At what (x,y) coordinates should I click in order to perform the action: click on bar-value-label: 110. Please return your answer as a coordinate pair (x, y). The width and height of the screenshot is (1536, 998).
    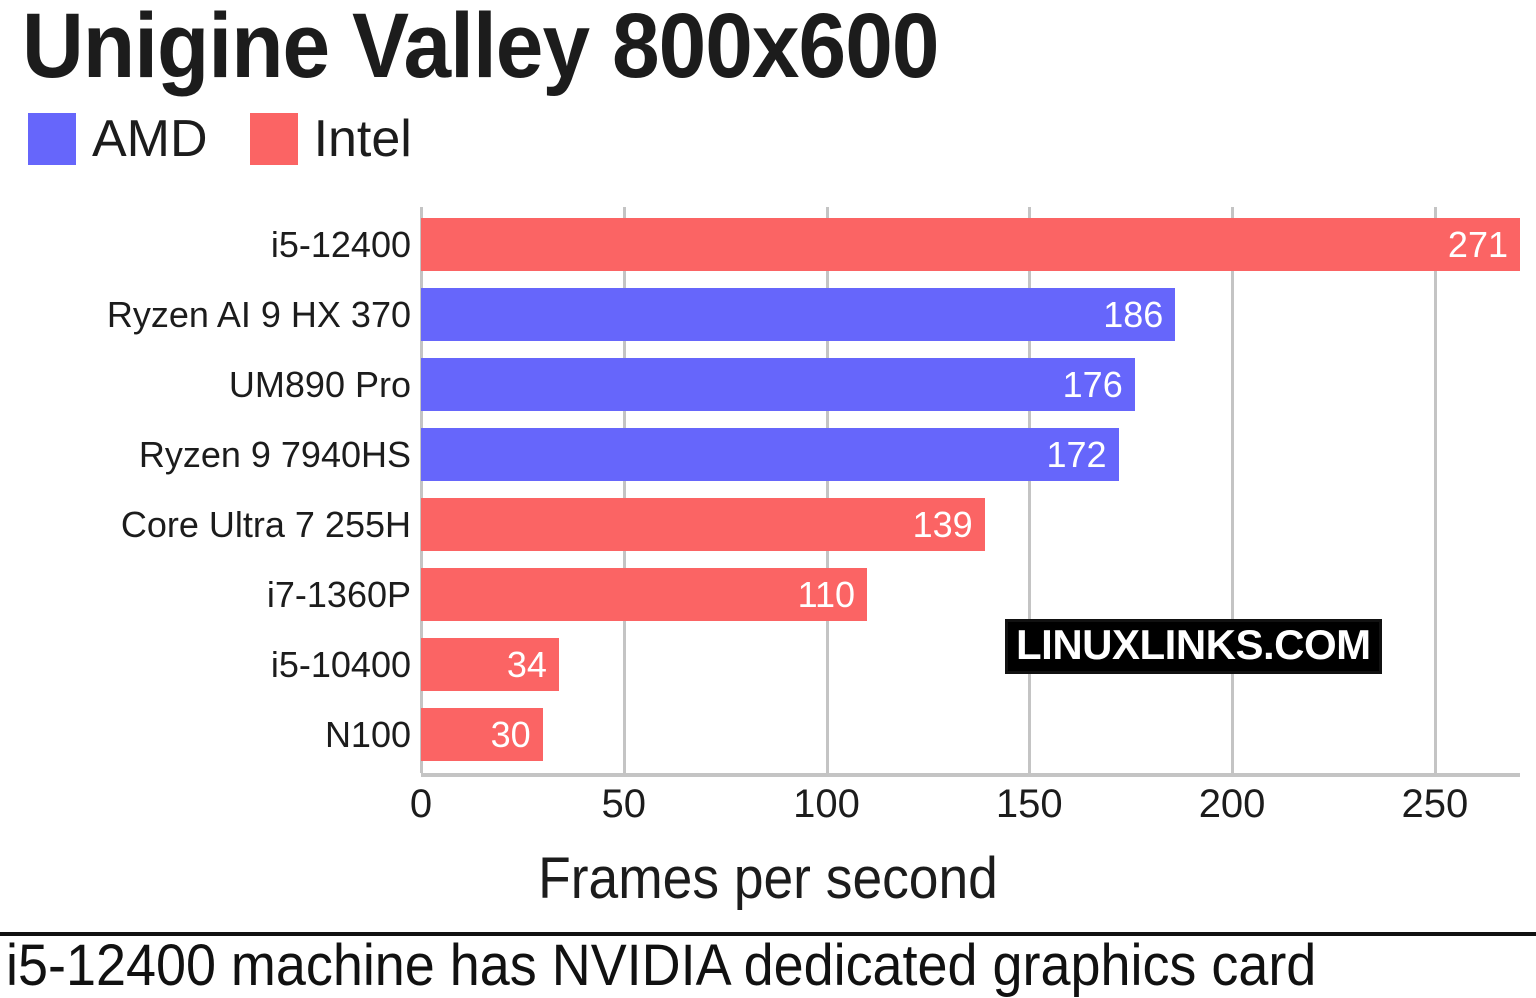
    Looking at the image, I should click on (826, 594).